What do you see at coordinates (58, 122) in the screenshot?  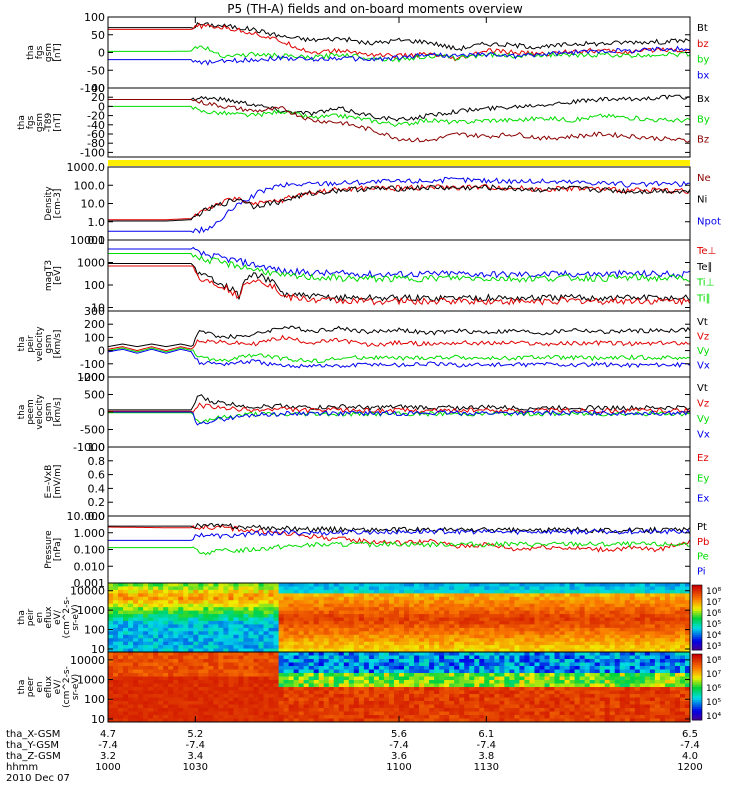 I see `fgs2-ylabel: [nT]` at bounding box center [58, 122].